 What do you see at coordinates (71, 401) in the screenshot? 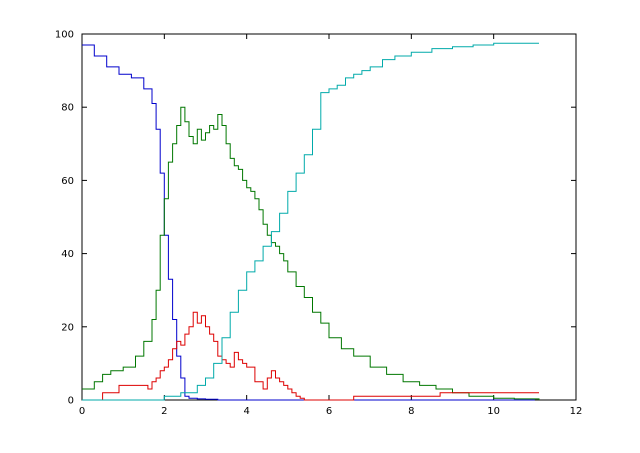
I see `y-tick-label-0: 0` at bounding box center [71, 401].